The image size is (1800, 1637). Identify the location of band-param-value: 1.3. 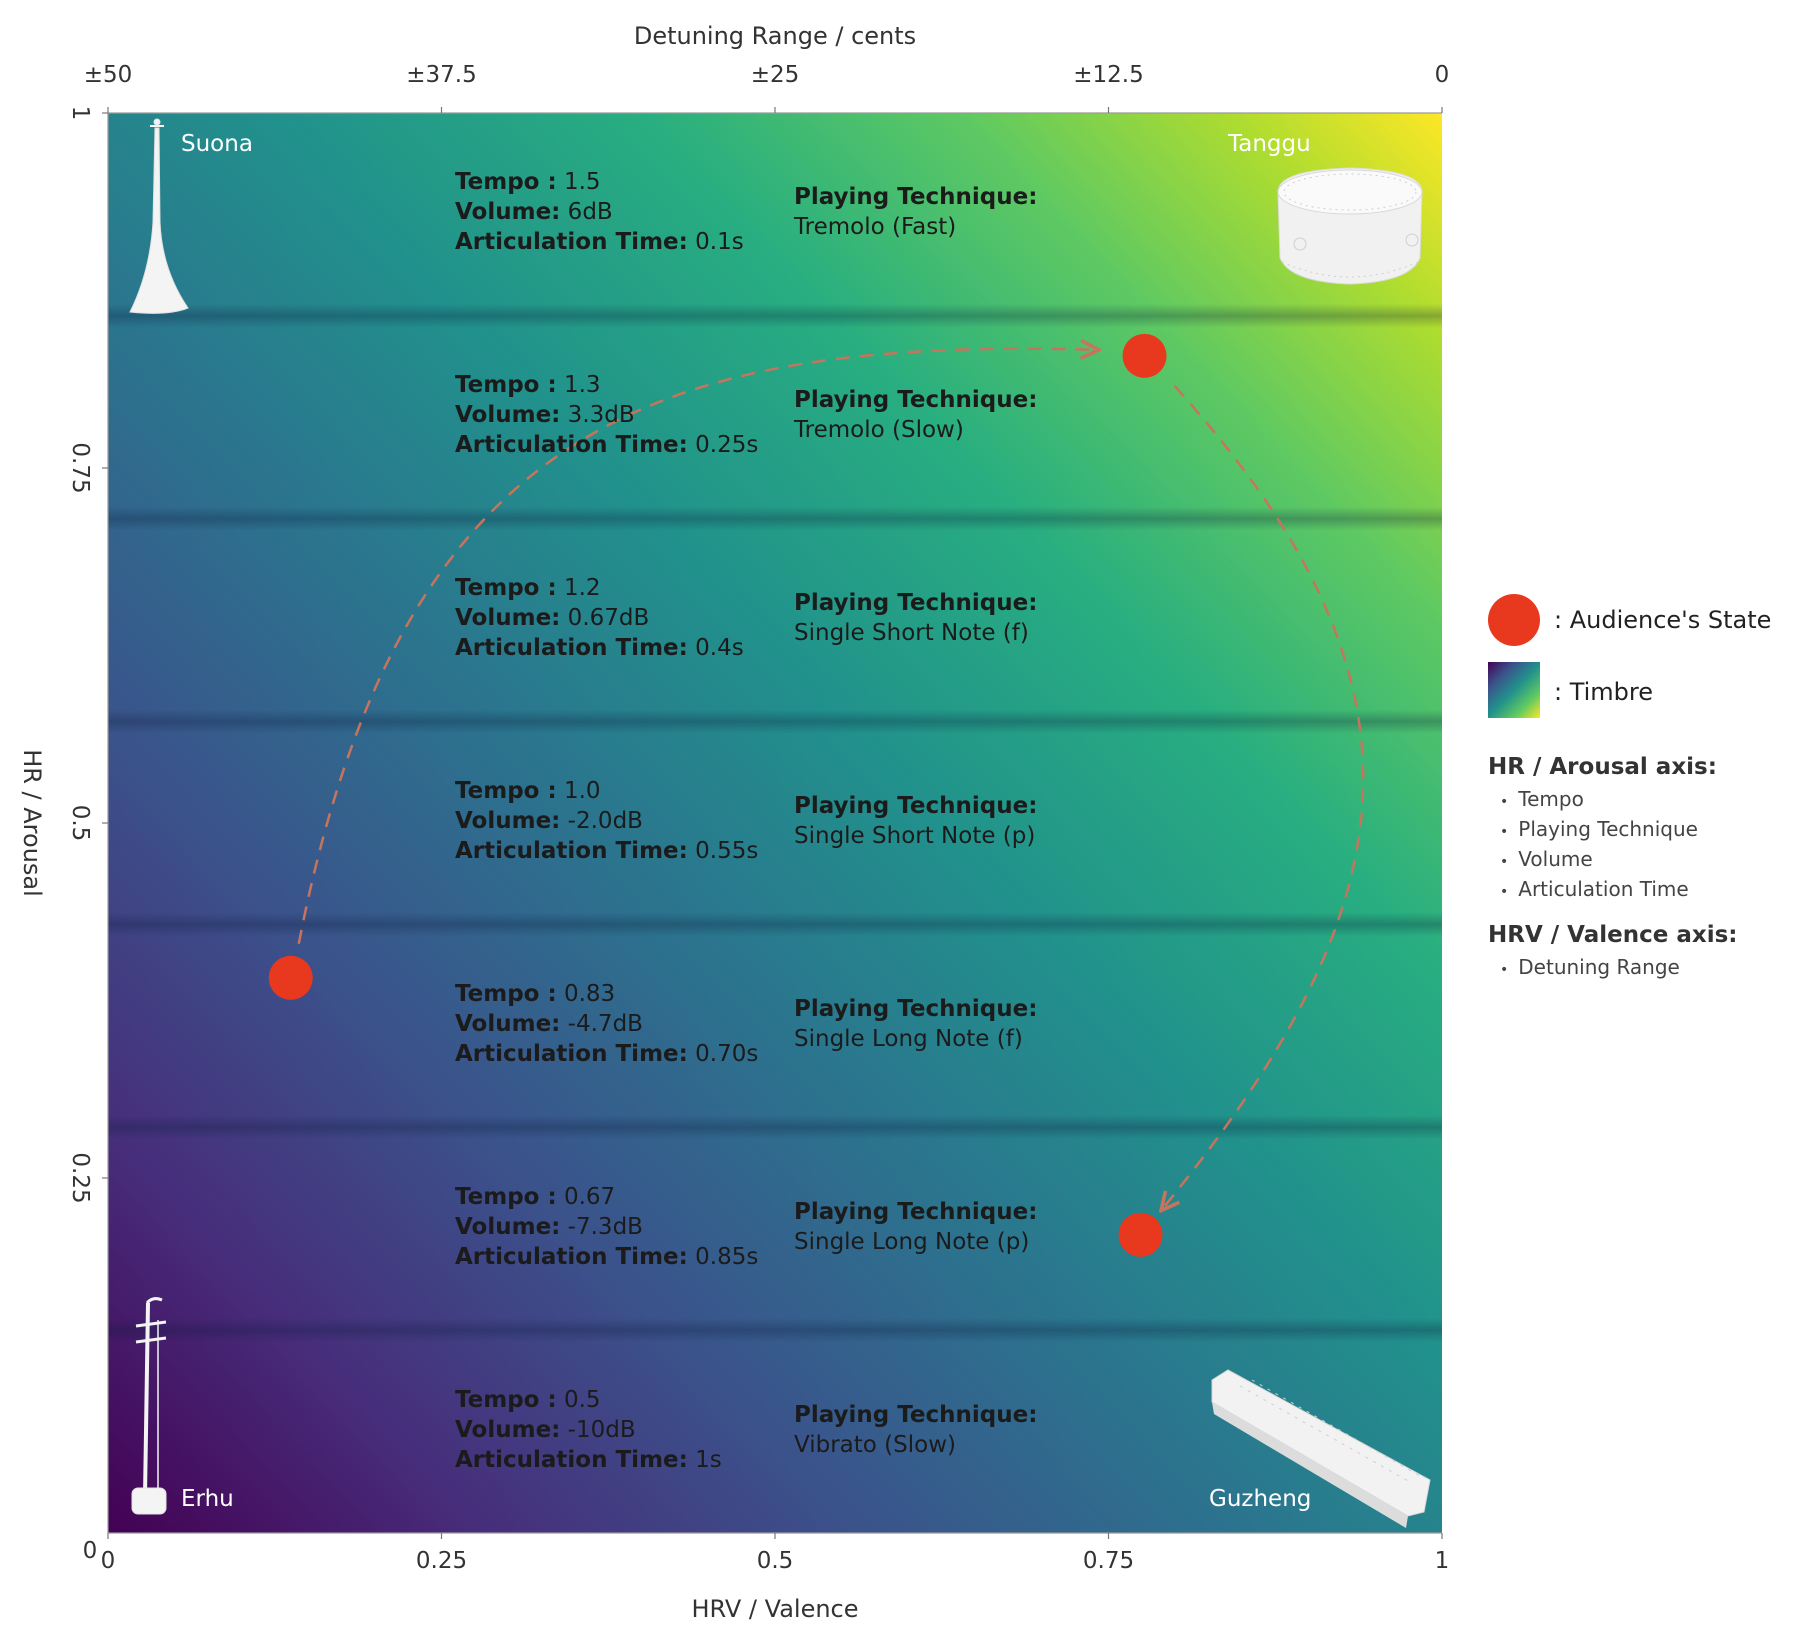
(578, 385).